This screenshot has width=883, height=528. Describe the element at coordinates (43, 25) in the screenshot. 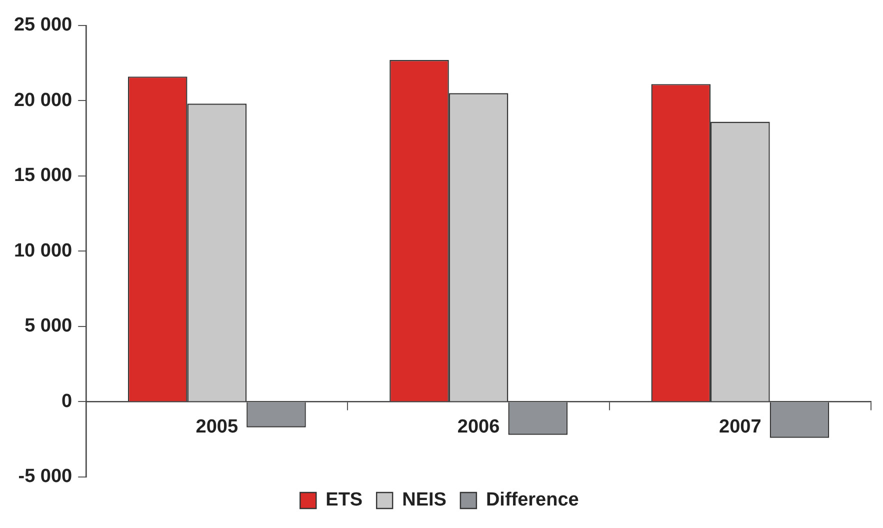

I see `y-tick-label: 25 000` at that location.